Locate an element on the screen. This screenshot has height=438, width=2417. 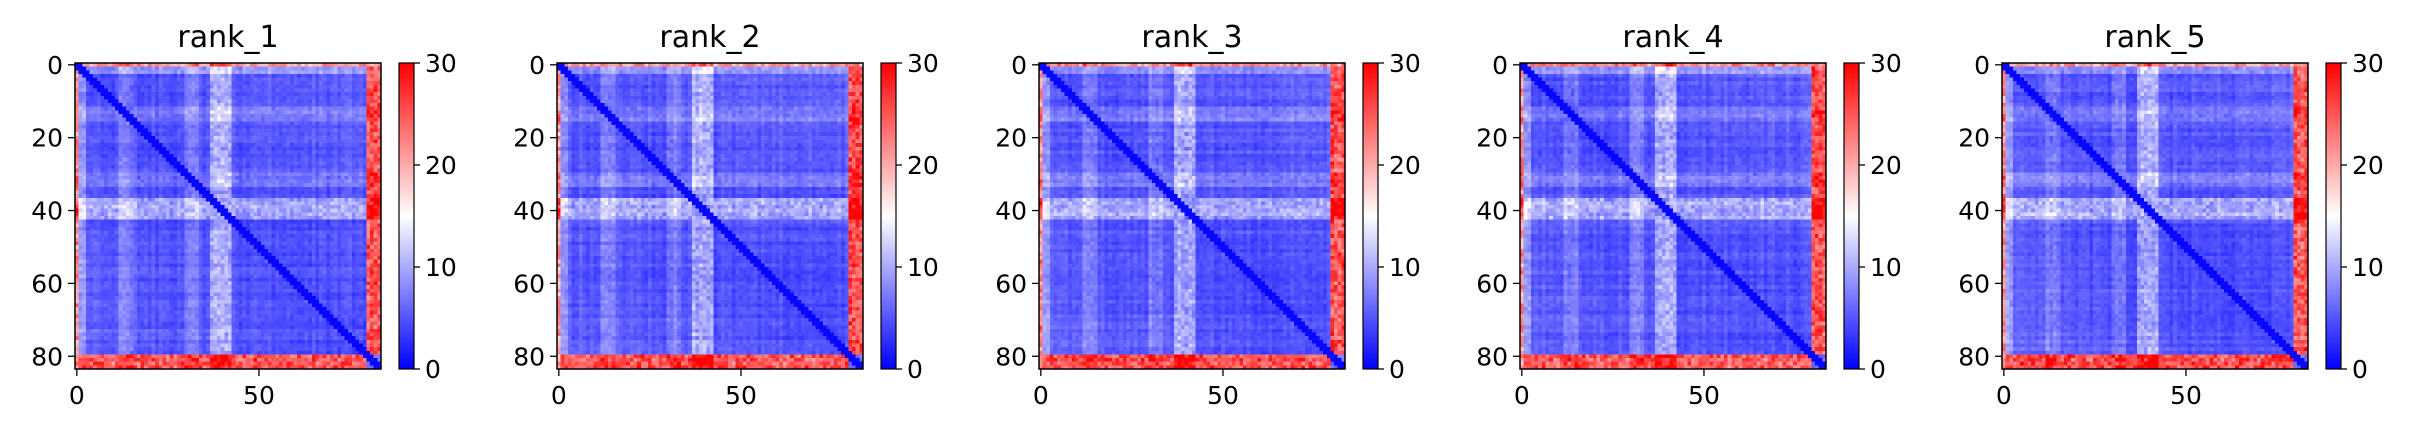
panel-title: rank_3 is located at coordinates (1191, 37).